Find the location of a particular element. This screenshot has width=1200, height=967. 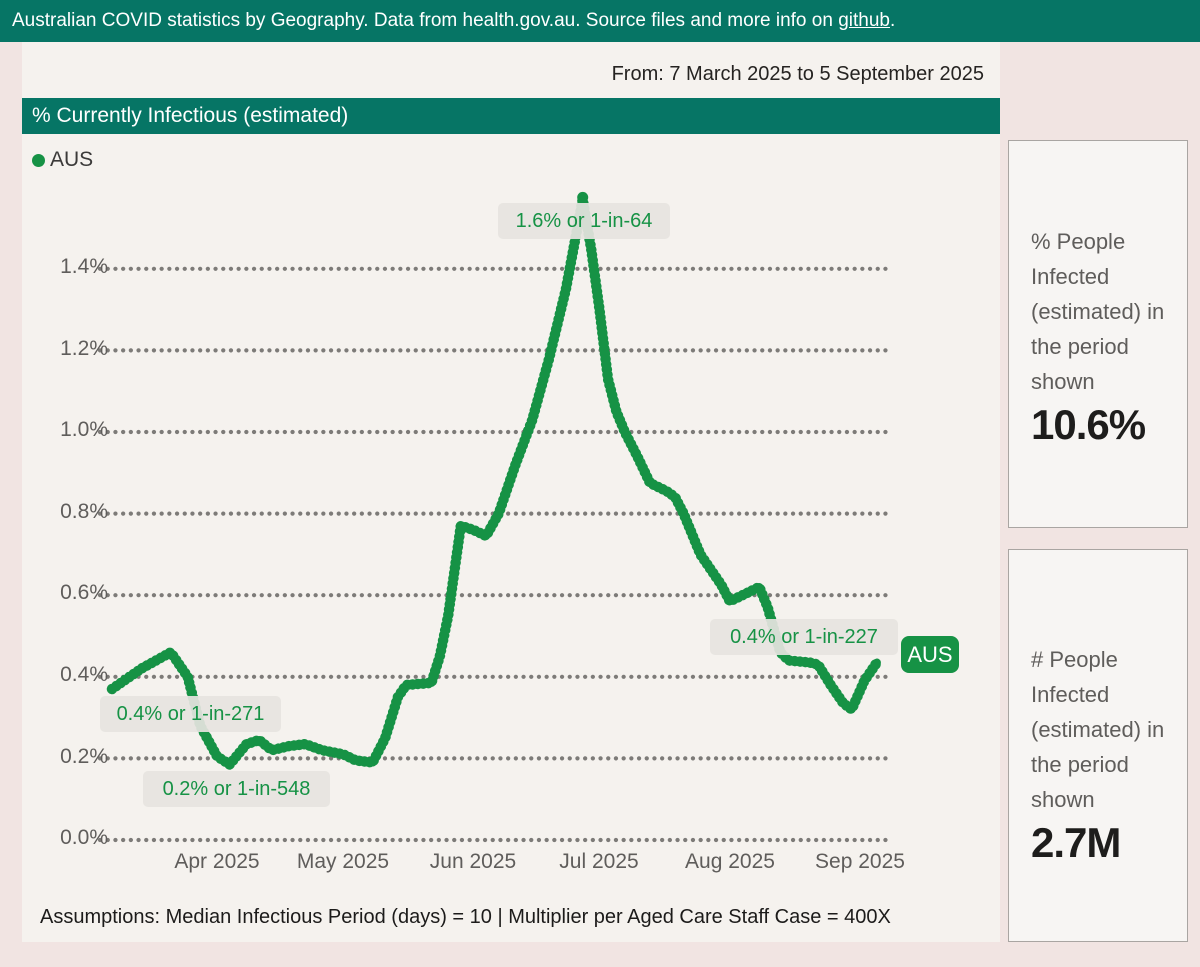

chart-title: % Currently Infectious (estimated) is located at coordinates (511, 116).